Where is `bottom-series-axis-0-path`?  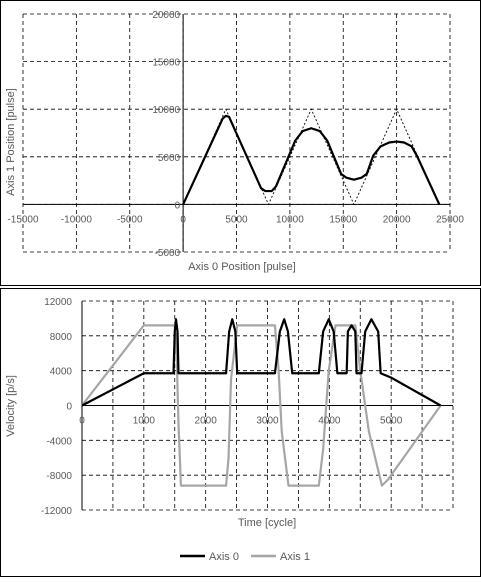 bottom-series-axis-0-path is located at coordinates (261, 362).